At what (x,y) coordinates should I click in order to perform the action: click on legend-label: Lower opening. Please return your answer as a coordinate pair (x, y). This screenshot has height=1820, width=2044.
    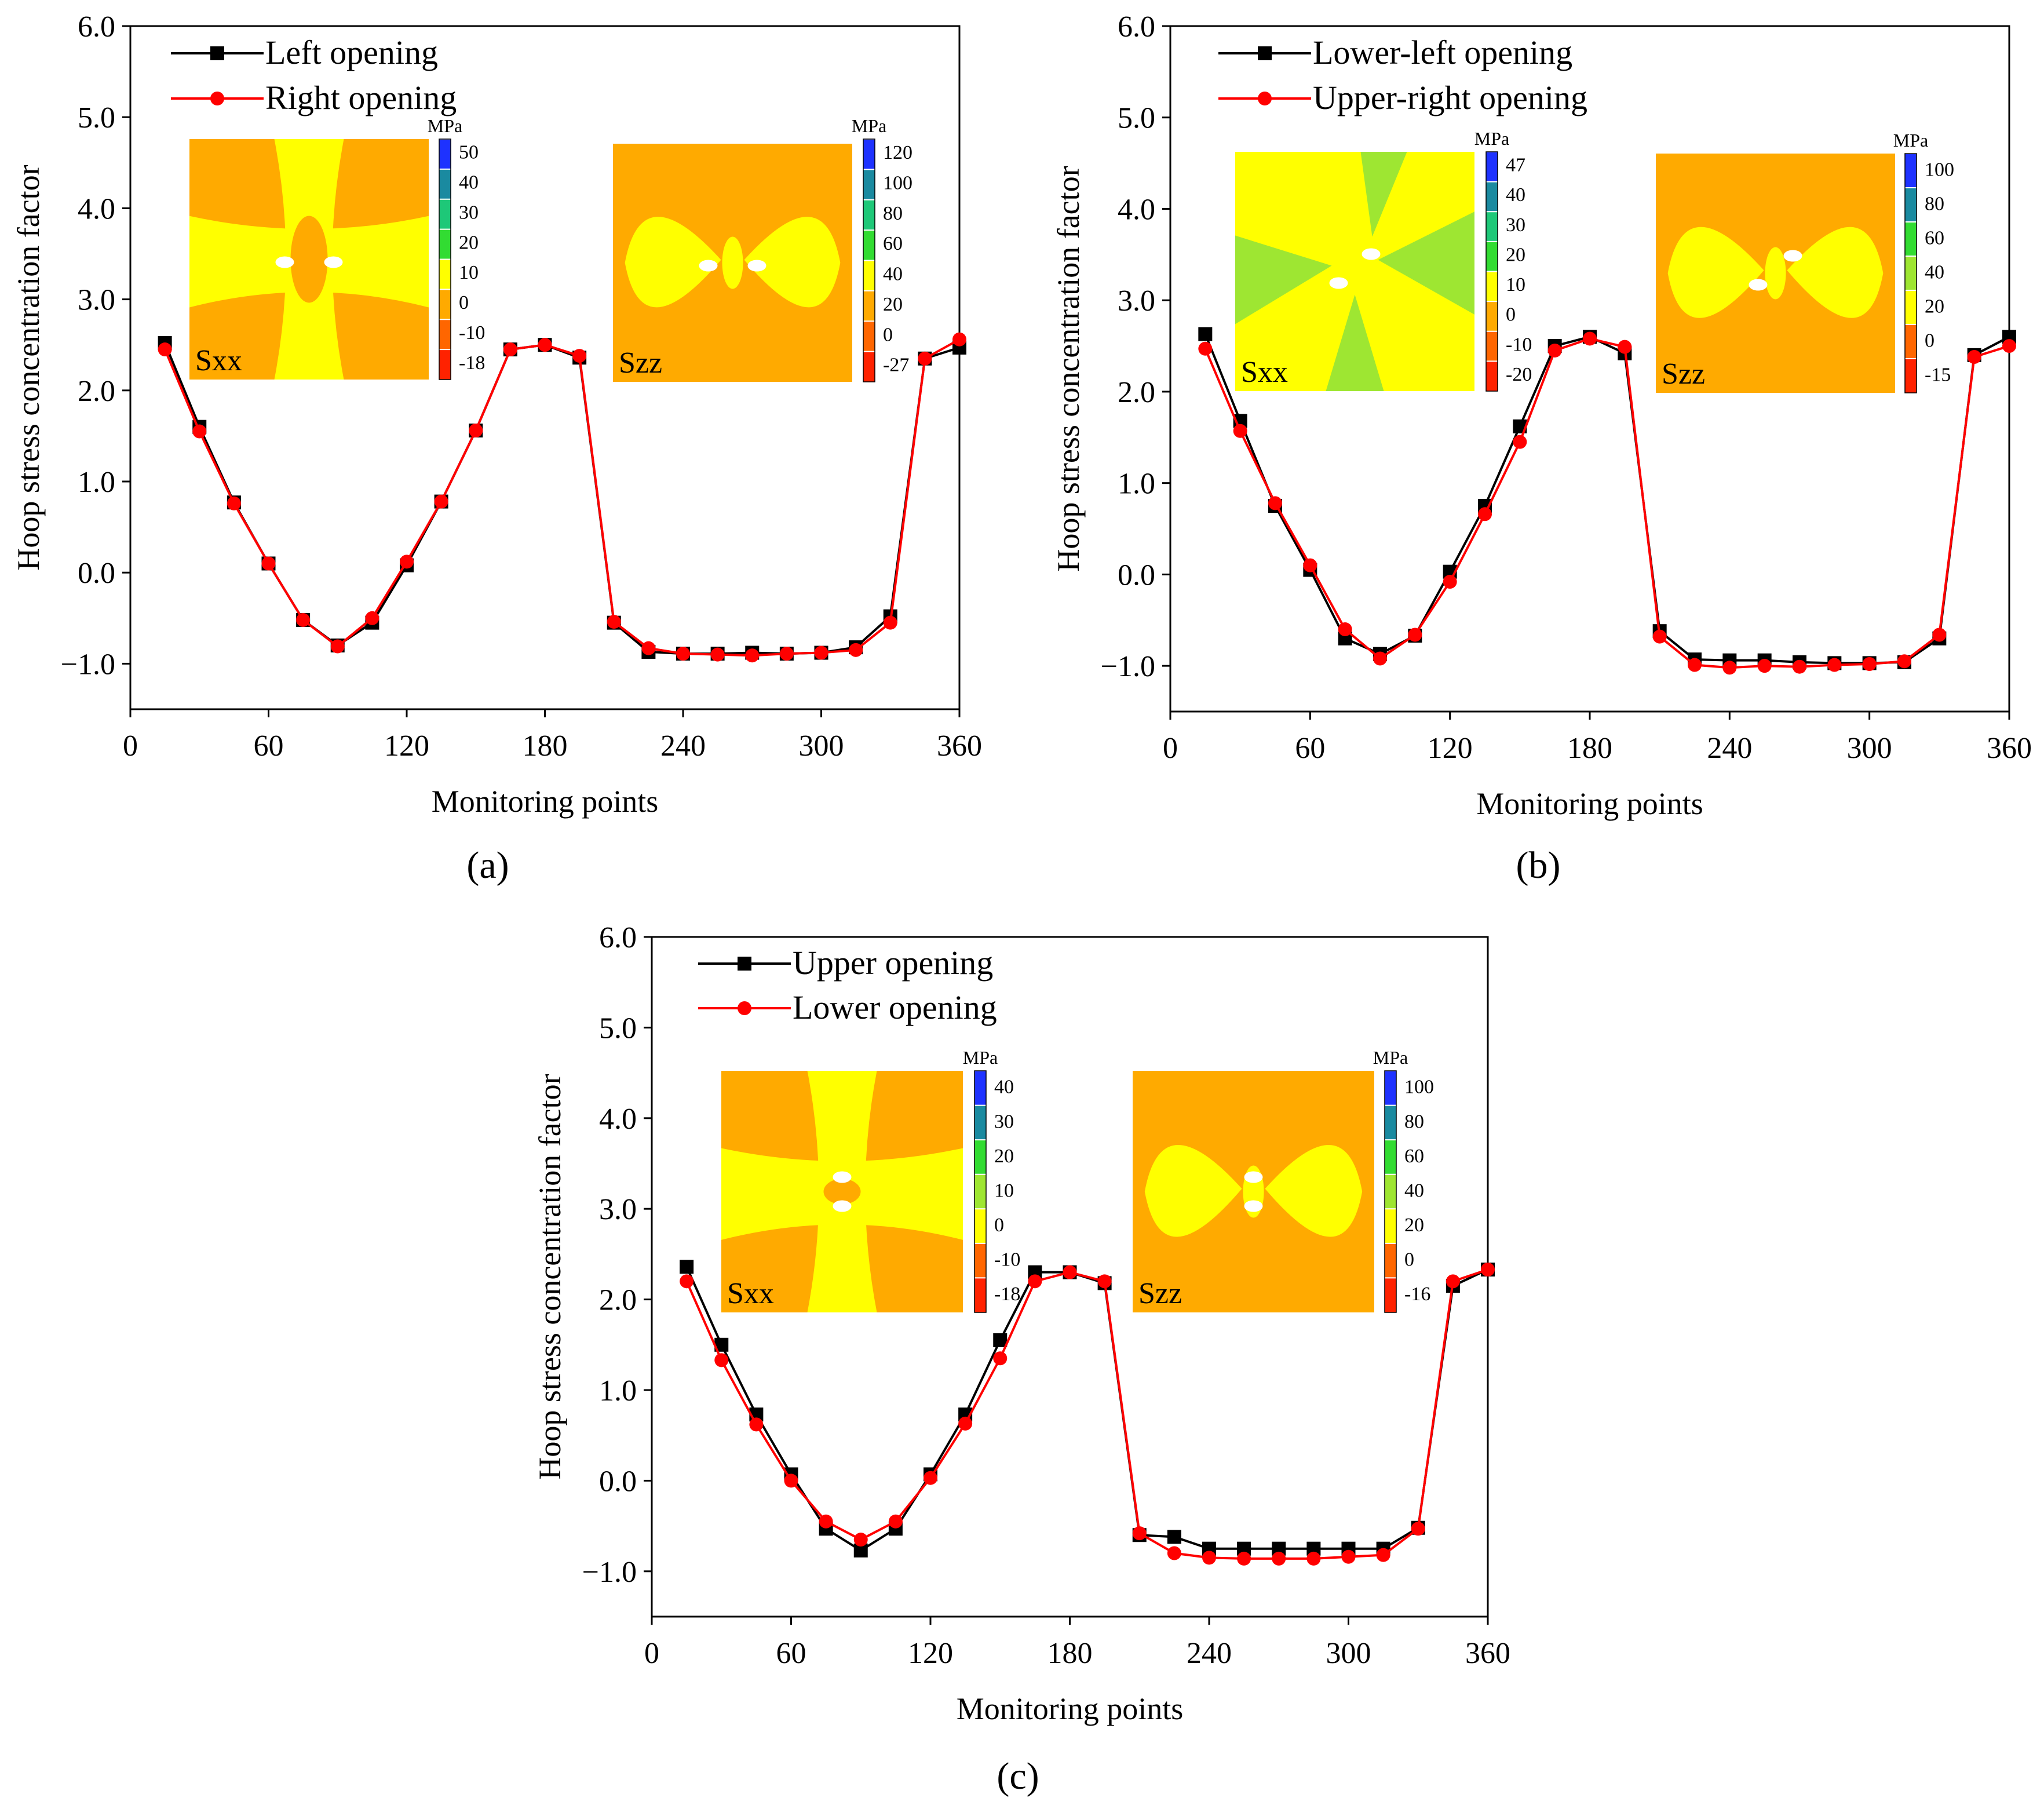
    Looking at the image, I should click on (895, 1008).